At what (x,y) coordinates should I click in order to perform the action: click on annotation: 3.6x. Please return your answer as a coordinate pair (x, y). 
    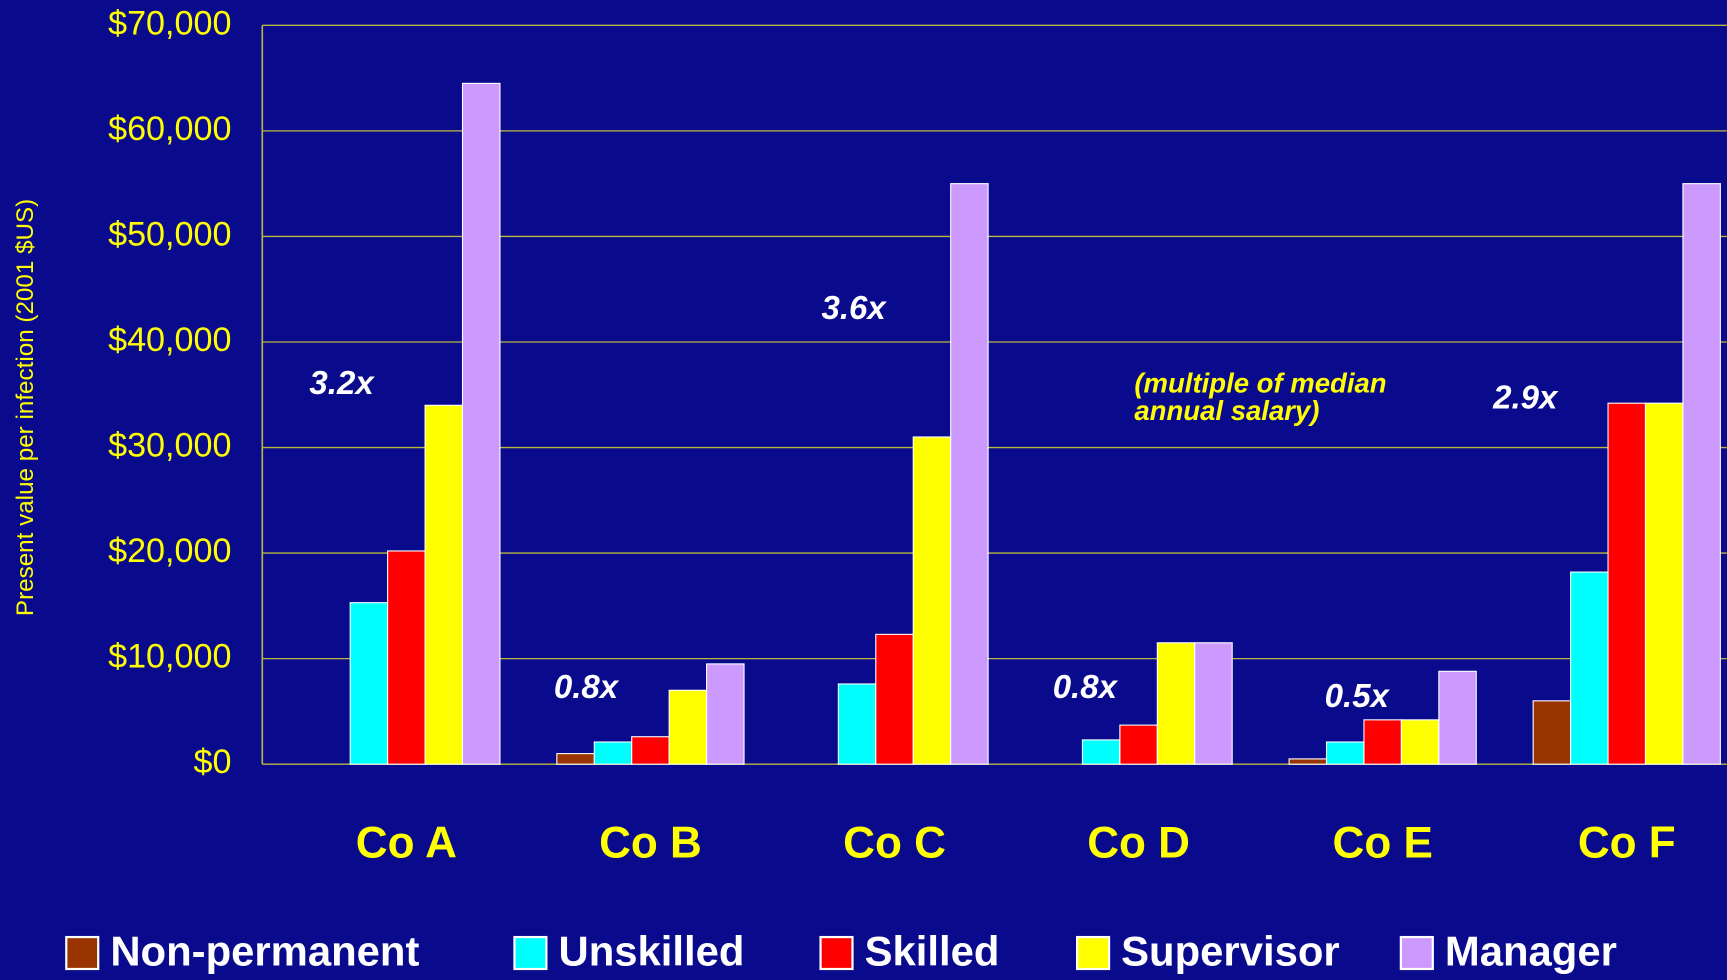
    Looking at the image, I should click on (854, 307).